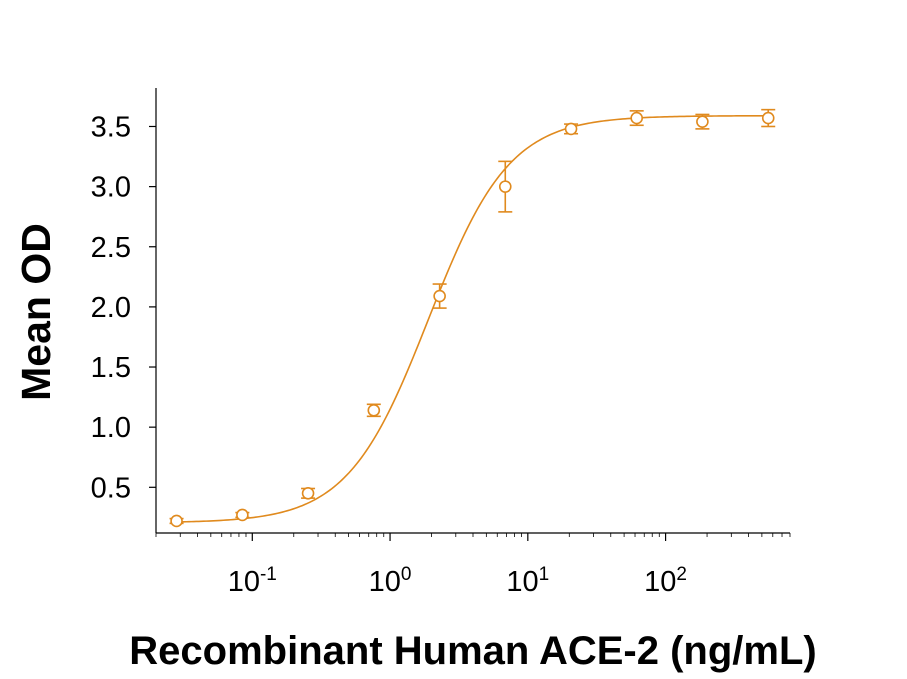 The width and height of the screenshot is (907, 679). What do you see at coordinates (111, 488) in the screenshot?
I see `y-tick-label: 0.5` at bounding box center [111, 488].